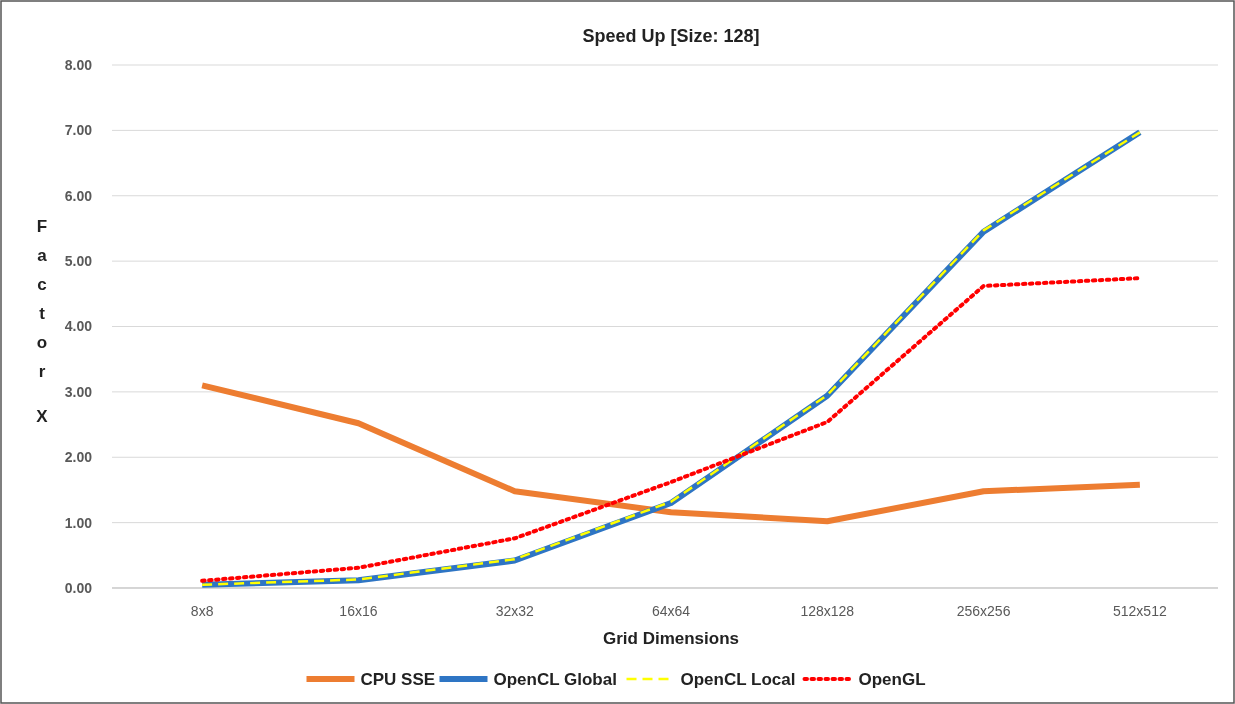 Image resolution: width=1235 pixels, height=704 pixels. I want to click on y-tick-label: 5.00, so click(78, 261).